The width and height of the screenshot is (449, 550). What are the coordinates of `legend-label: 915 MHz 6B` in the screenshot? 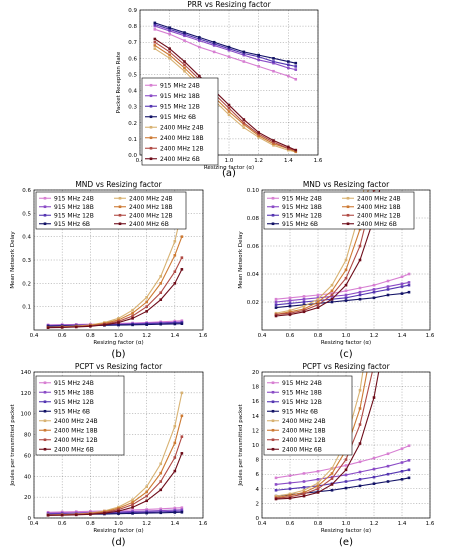 It's located at (300, 224).